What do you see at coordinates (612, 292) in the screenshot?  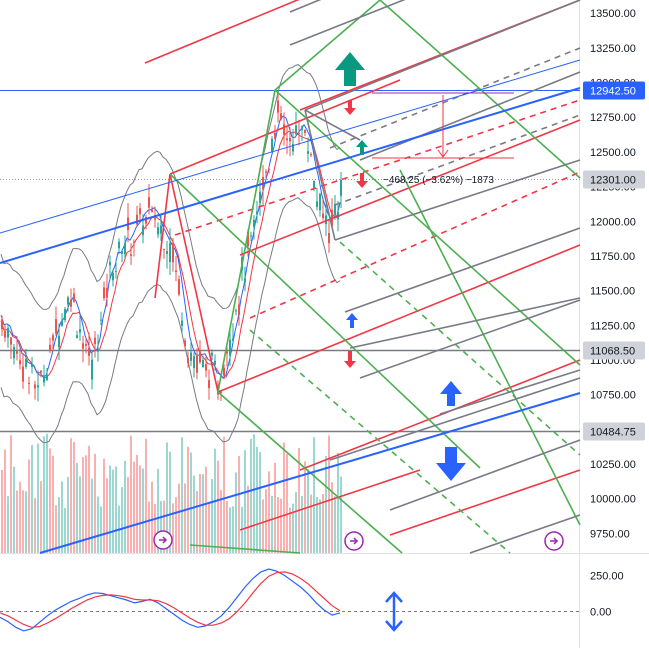 I see `price-tick-label: 11500.00` at bounding box center [612, 292].